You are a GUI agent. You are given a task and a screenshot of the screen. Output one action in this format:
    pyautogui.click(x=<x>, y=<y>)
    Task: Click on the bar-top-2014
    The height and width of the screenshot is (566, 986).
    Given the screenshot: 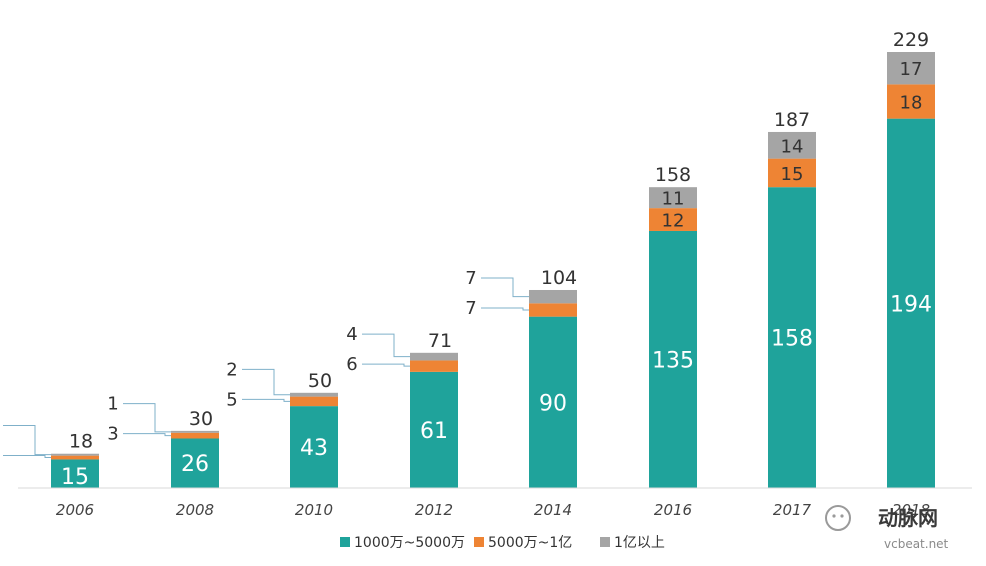 What is the action you would take?
    pyautogui.click(x=553, y=296)
    